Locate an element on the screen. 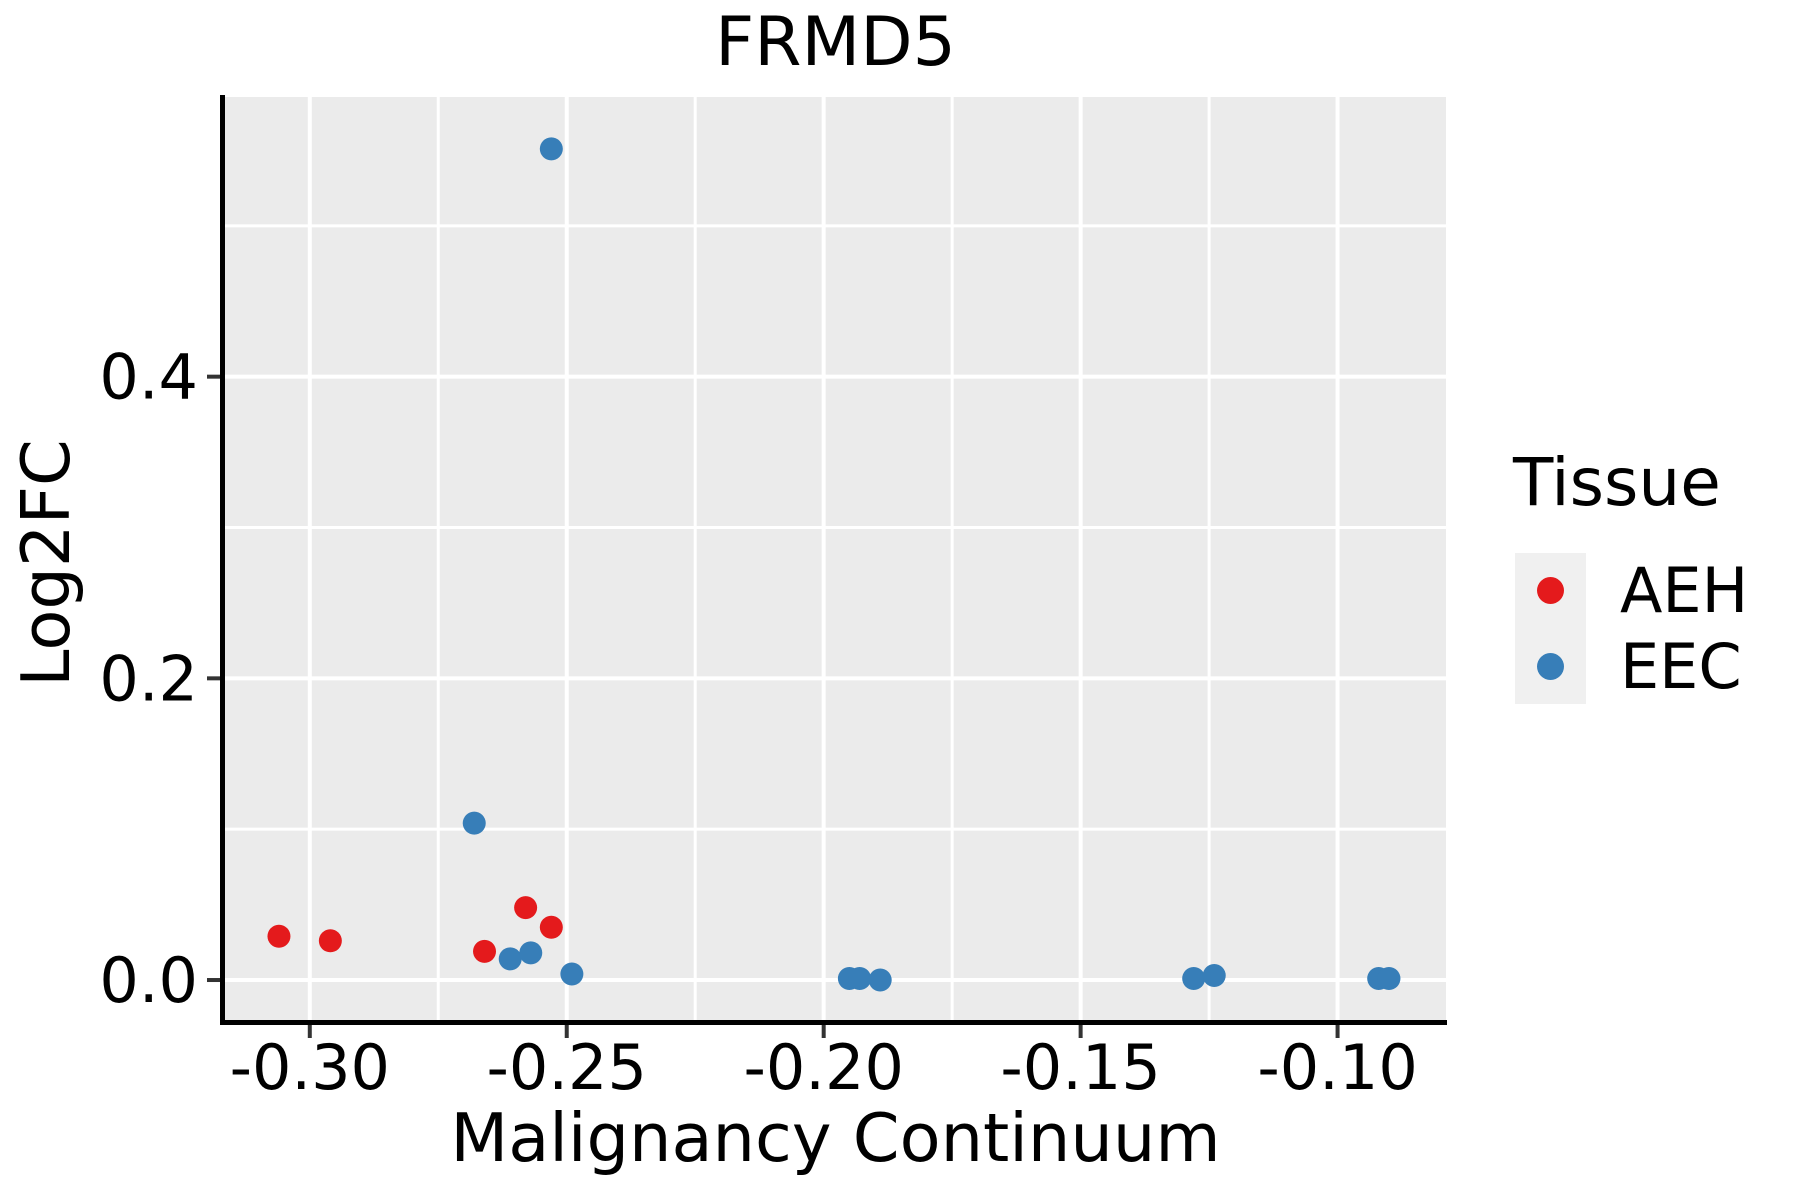 This screenshot has height=1200, width=1800. x-axis-title: Malignancy Continuum is located at coordinates (835, 1138).